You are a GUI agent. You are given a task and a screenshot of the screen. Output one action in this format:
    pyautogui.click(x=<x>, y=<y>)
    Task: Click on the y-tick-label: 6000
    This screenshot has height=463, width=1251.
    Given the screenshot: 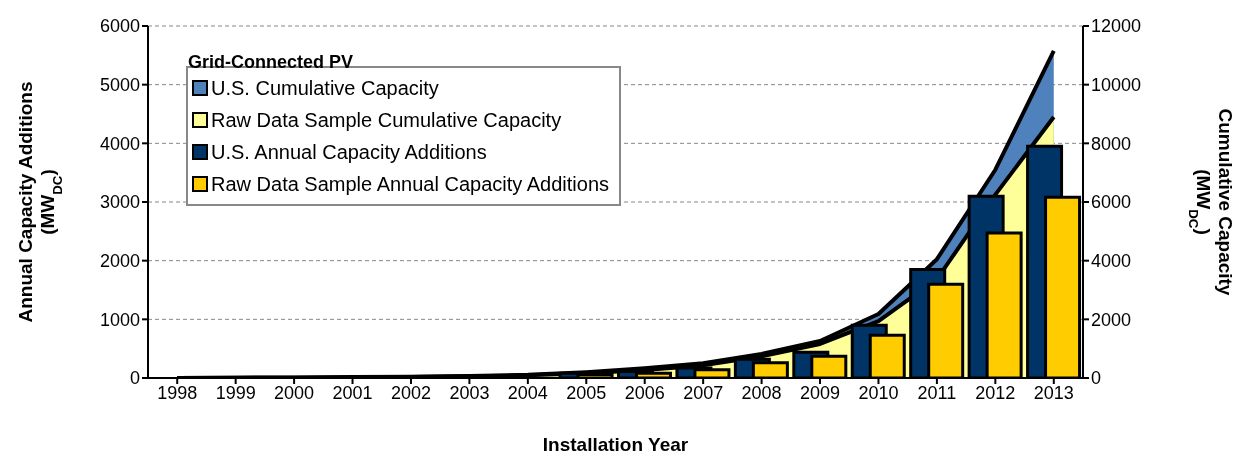 What is the action you would take?
    pyautogui.click(x=119, y=26)
    